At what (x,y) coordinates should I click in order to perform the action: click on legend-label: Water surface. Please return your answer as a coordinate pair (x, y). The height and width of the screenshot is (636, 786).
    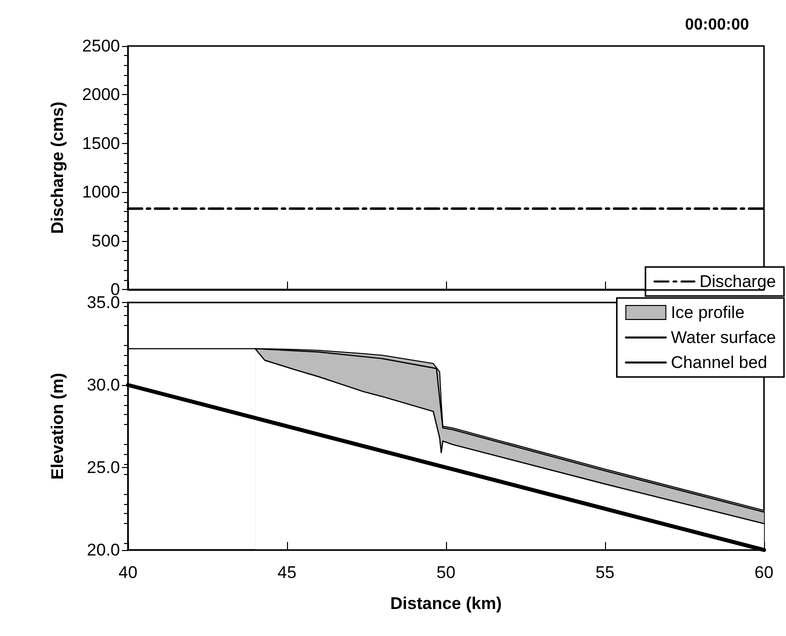
    Looking at the image, I should click on (723, 337).